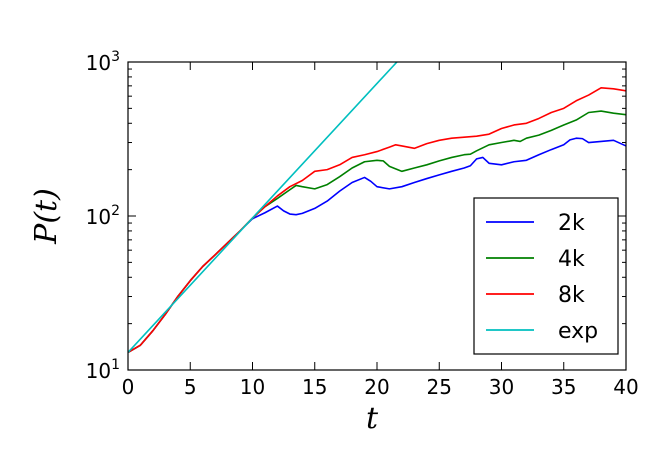  I want to click on x-tick-label: 0, so click(128, 387).